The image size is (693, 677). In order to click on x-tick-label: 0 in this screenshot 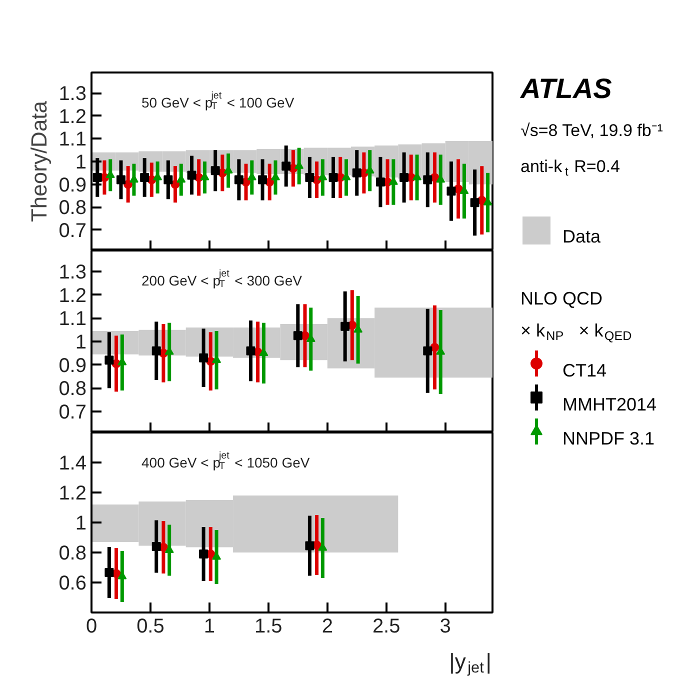, I will do `click(92, 627)`.